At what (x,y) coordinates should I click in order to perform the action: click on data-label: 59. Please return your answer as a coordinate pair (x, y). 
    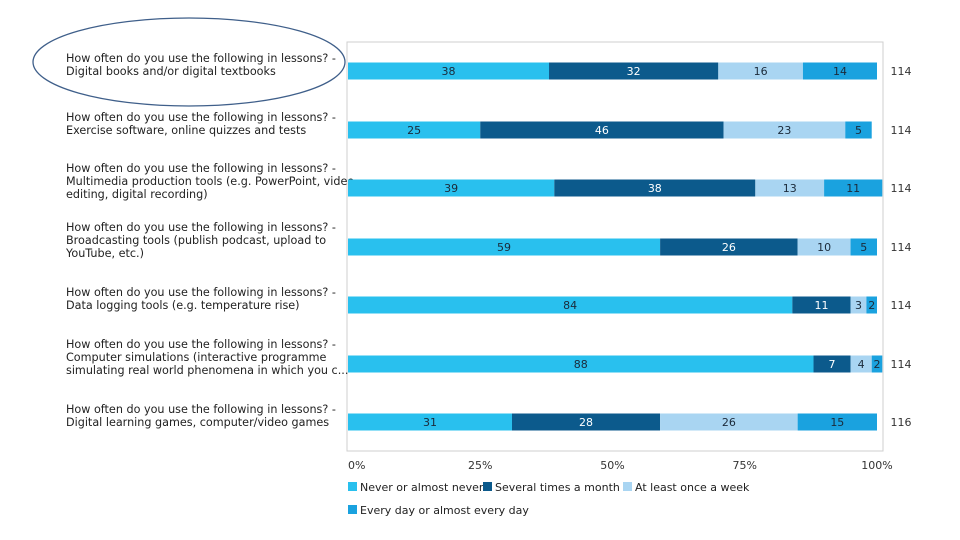
    Looking at the image, I should click on (504, 247).